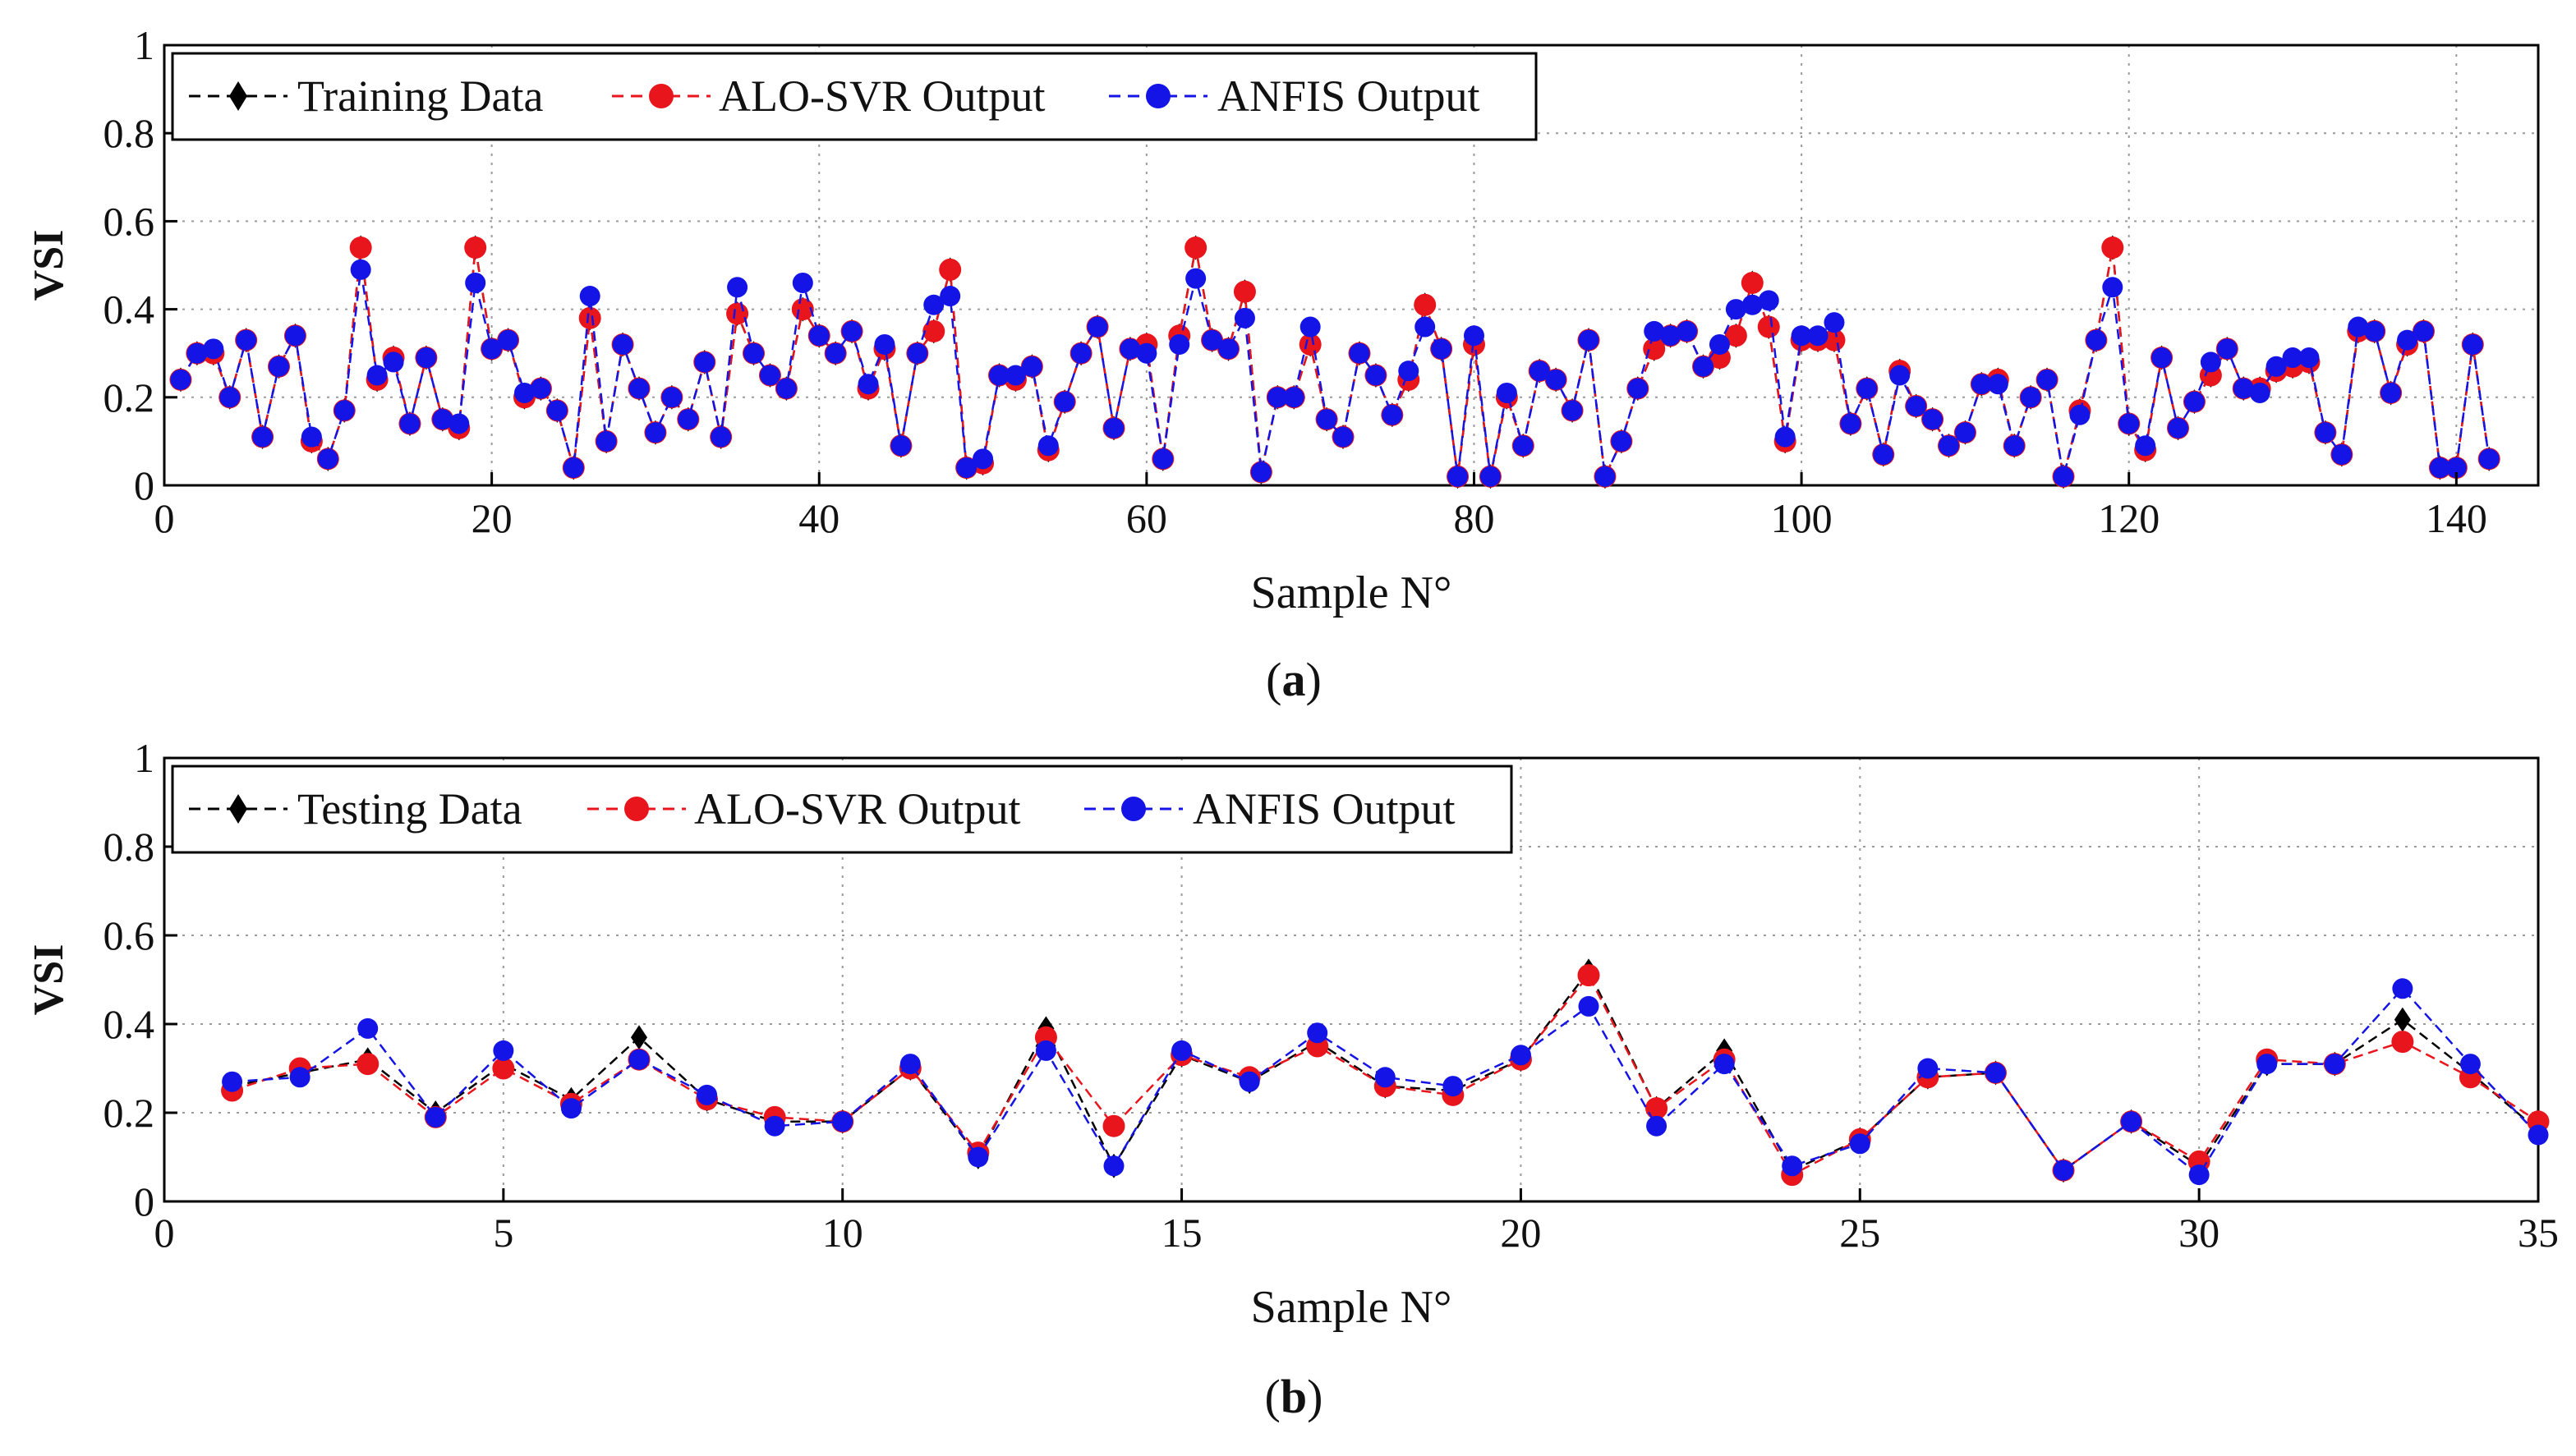 The image size is (2576, 1456). What do you see at coordinates (1802, 518) in the screenshot?
I see `x-tick-label: 100` at bounding box center [1802, 518].